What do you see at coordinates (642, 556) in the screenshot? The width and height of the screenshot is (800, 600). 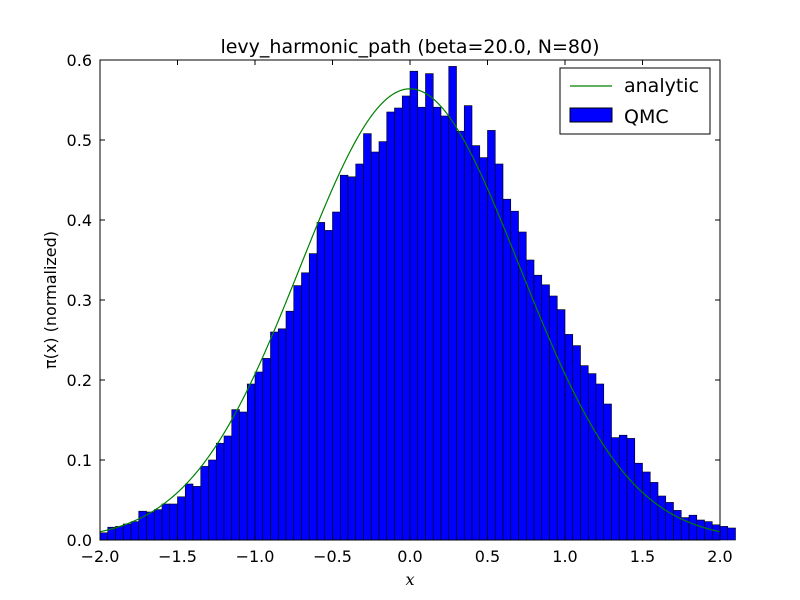 I see `x-tick-label: 1.5` at bounding box center [642, 556].